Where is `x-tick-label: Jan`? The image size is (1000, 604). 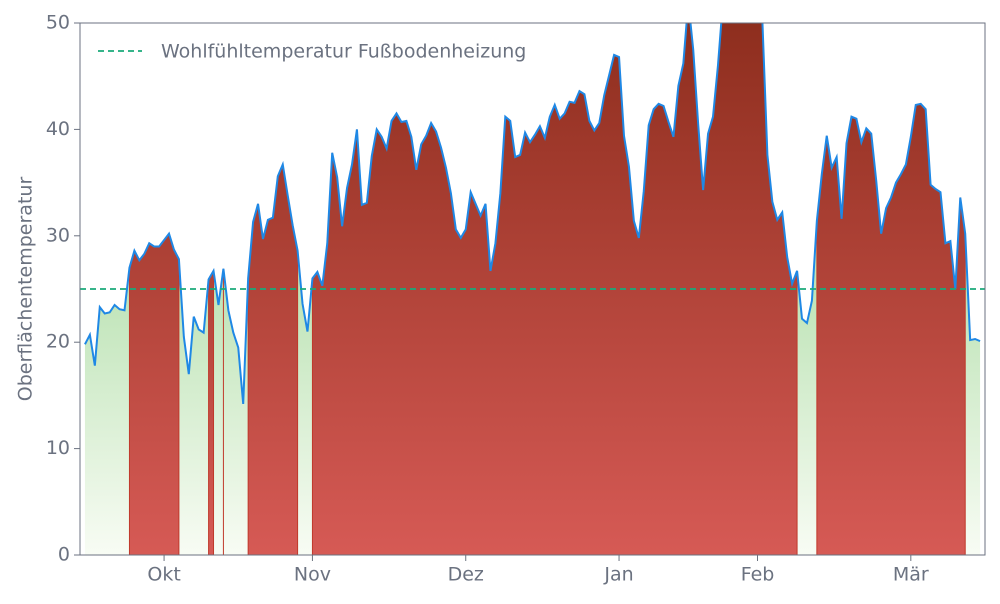 x-tick-label: Jan is located at coordinates (618, 575).